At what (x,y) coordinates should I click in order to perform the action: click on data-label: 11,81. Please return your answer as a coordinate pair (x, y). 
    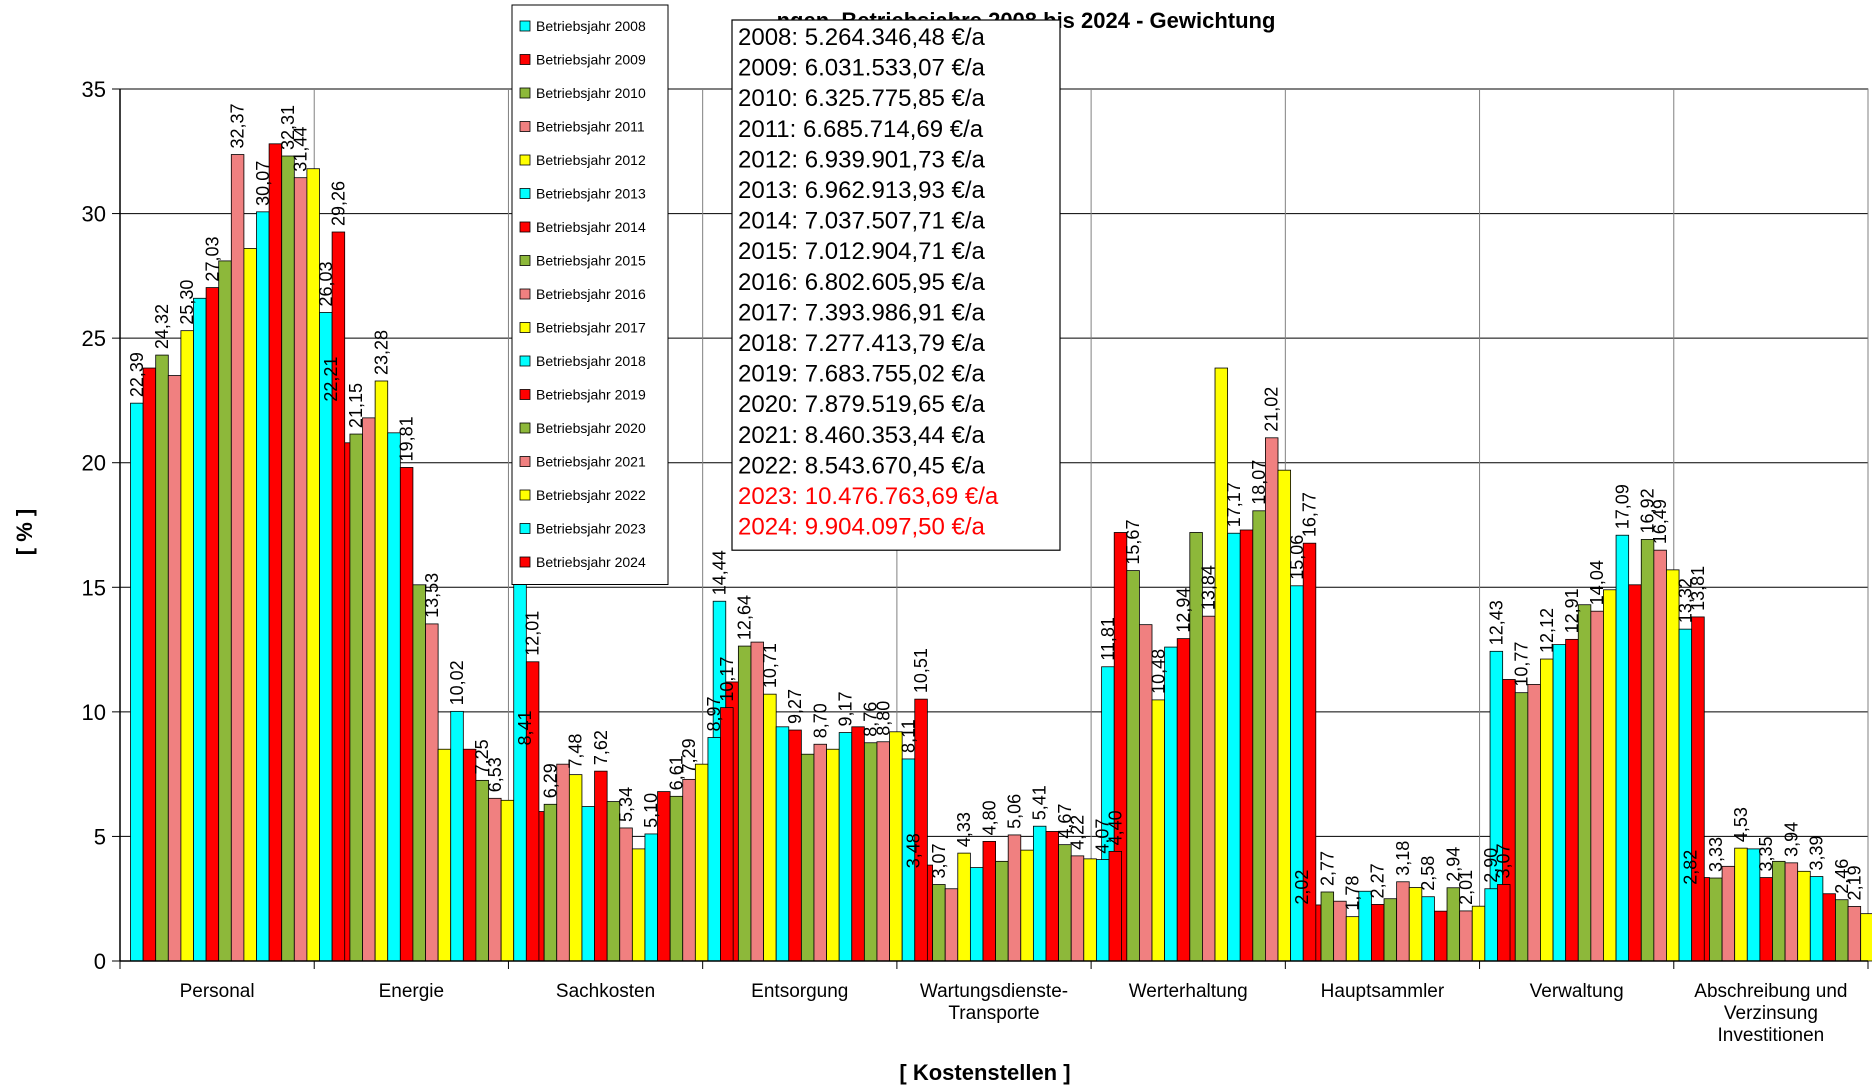
    Looking at the image, I should click on (1108, 639).